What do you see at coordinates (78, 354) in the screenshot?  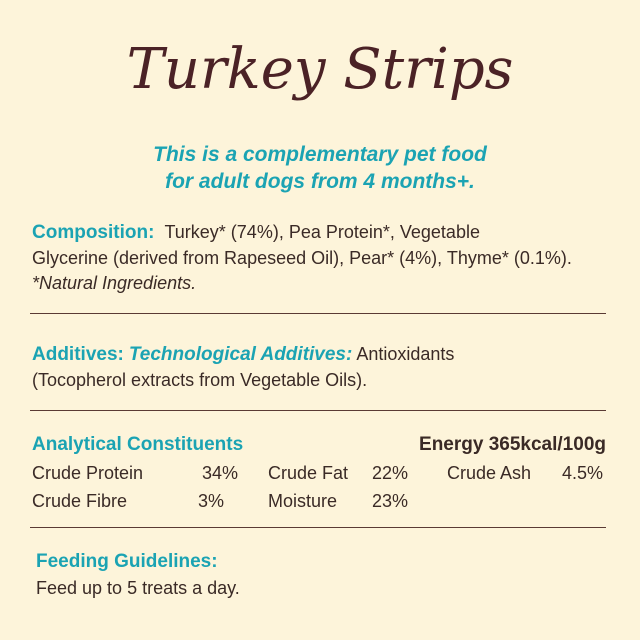 I see `additives-label: Additives:` at bounding box center [78, 354].